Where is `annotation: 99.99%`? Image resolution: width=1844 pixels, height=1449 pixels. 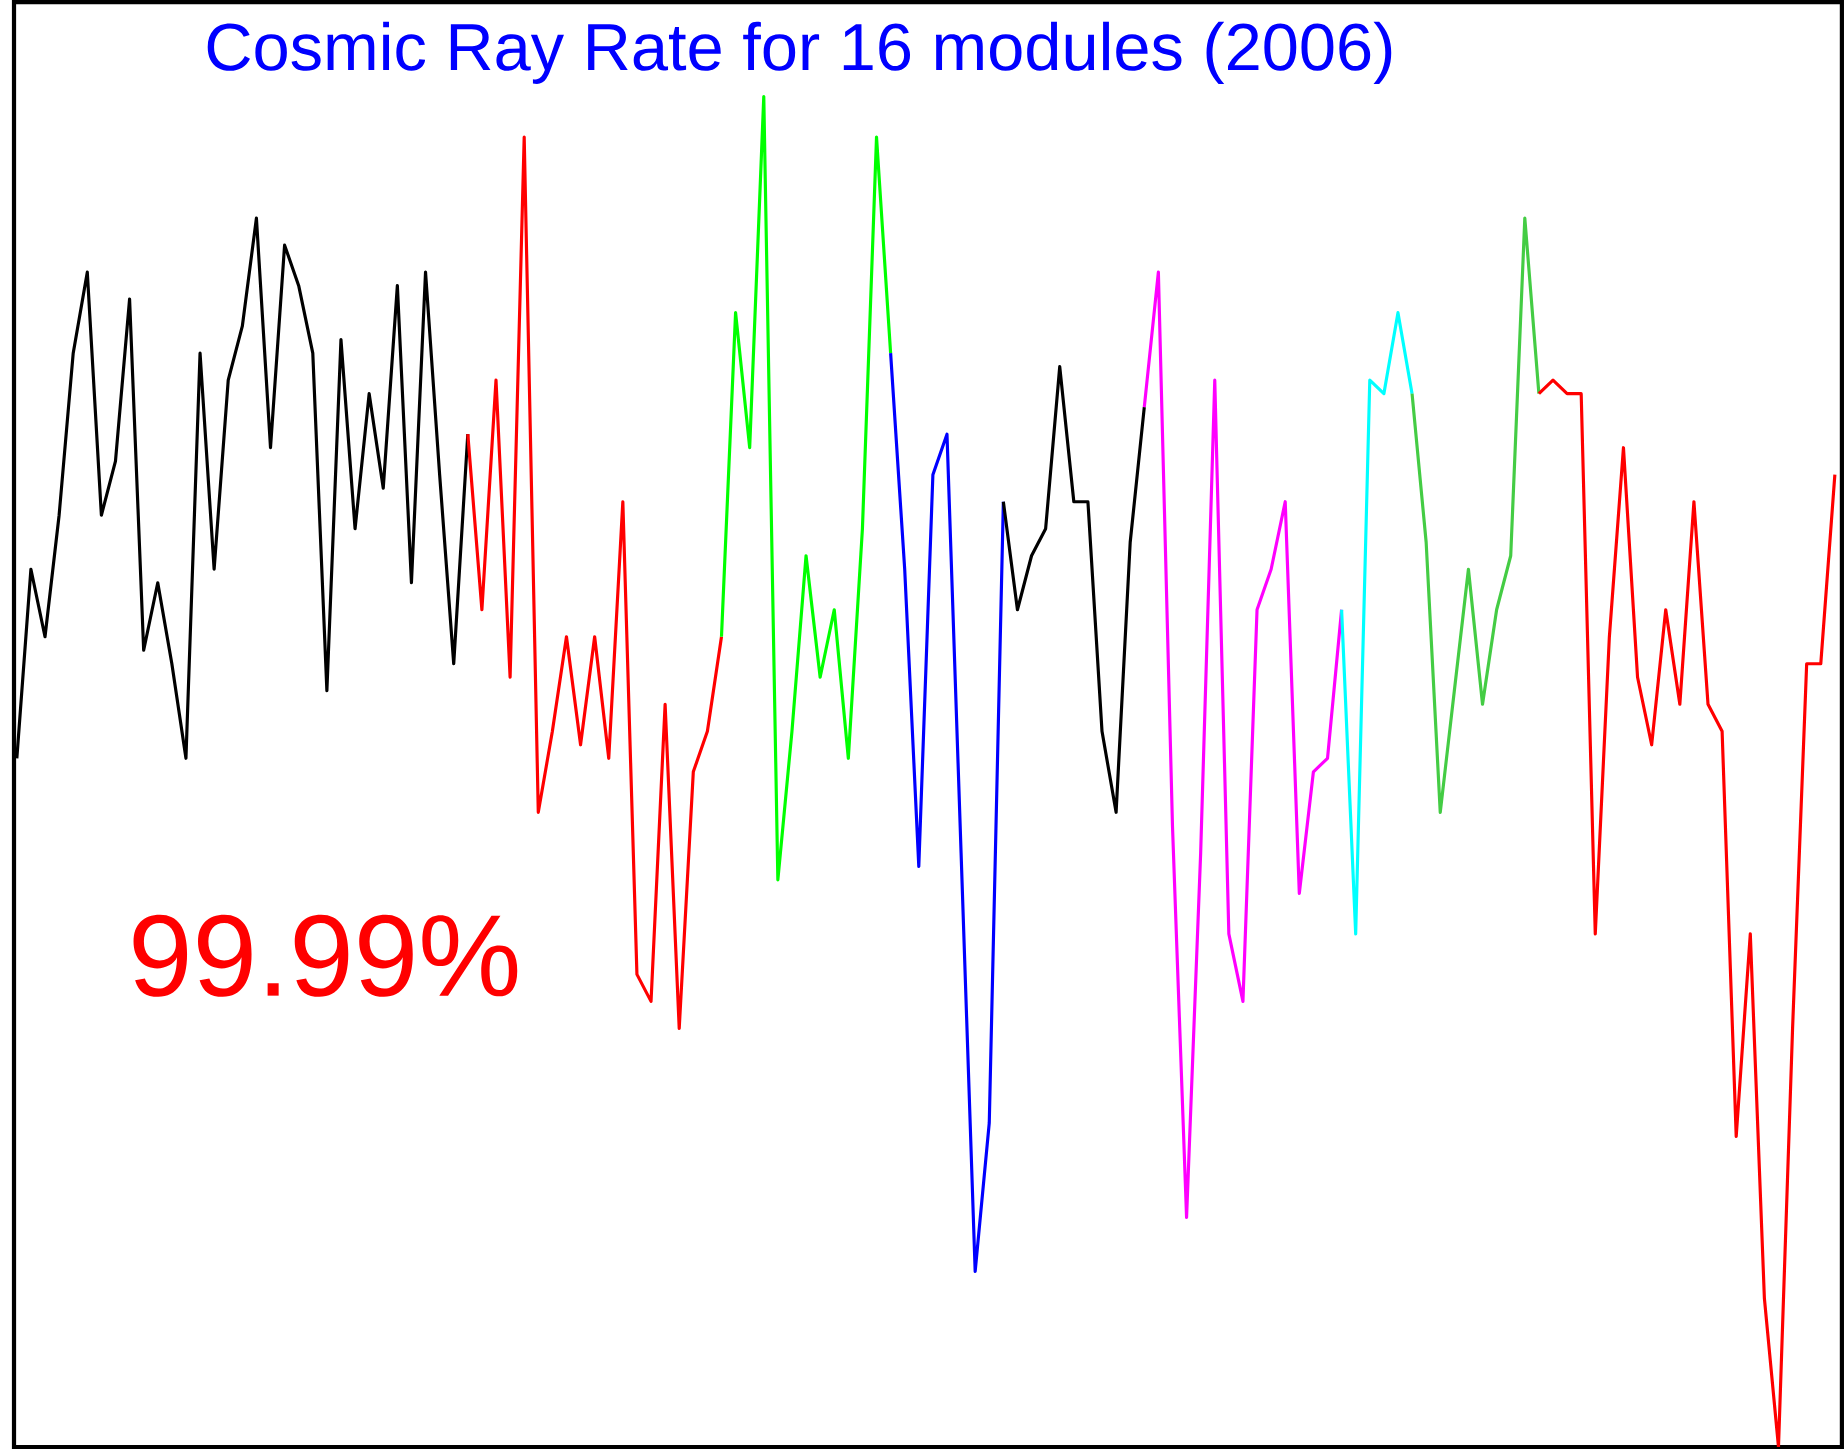 annotation: 99.99% is located at coordinates (325, 955).